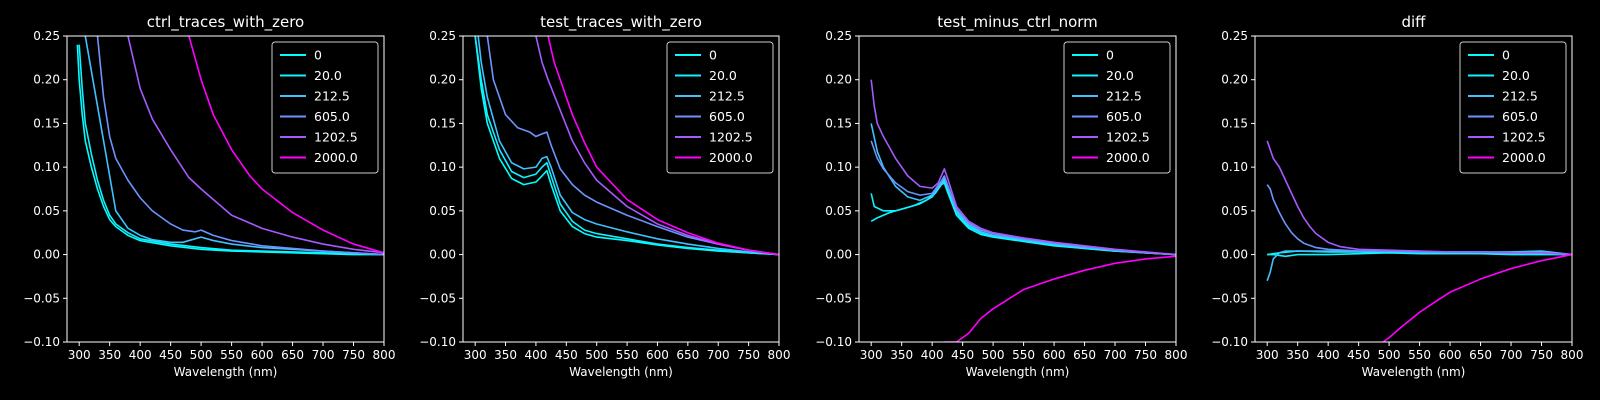  What do you see at coordinates (621, 22) in the screenshot?
I see `chart-title: test_traces_with_zero` at bounding box center [621, 22].